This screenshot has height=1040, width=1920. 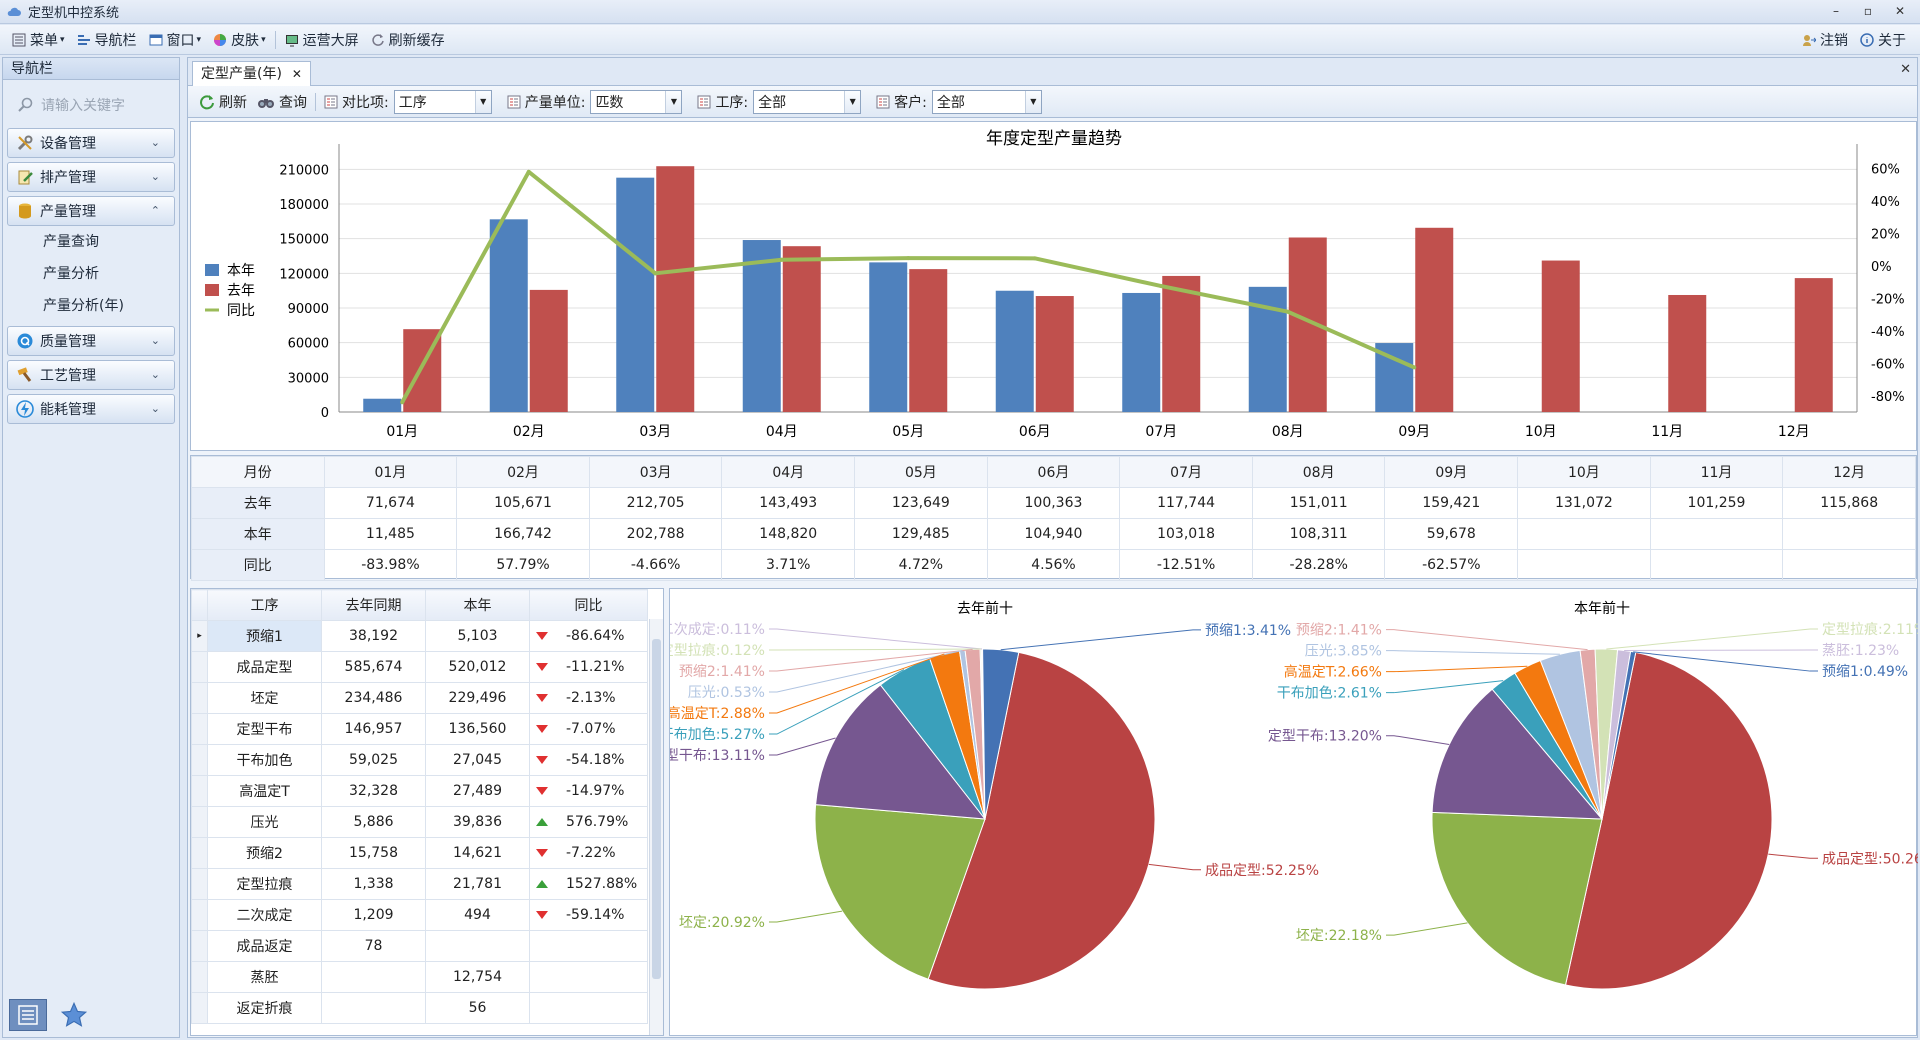 I want to click on table-header-cell: 01月, so click(x=390, y=472).